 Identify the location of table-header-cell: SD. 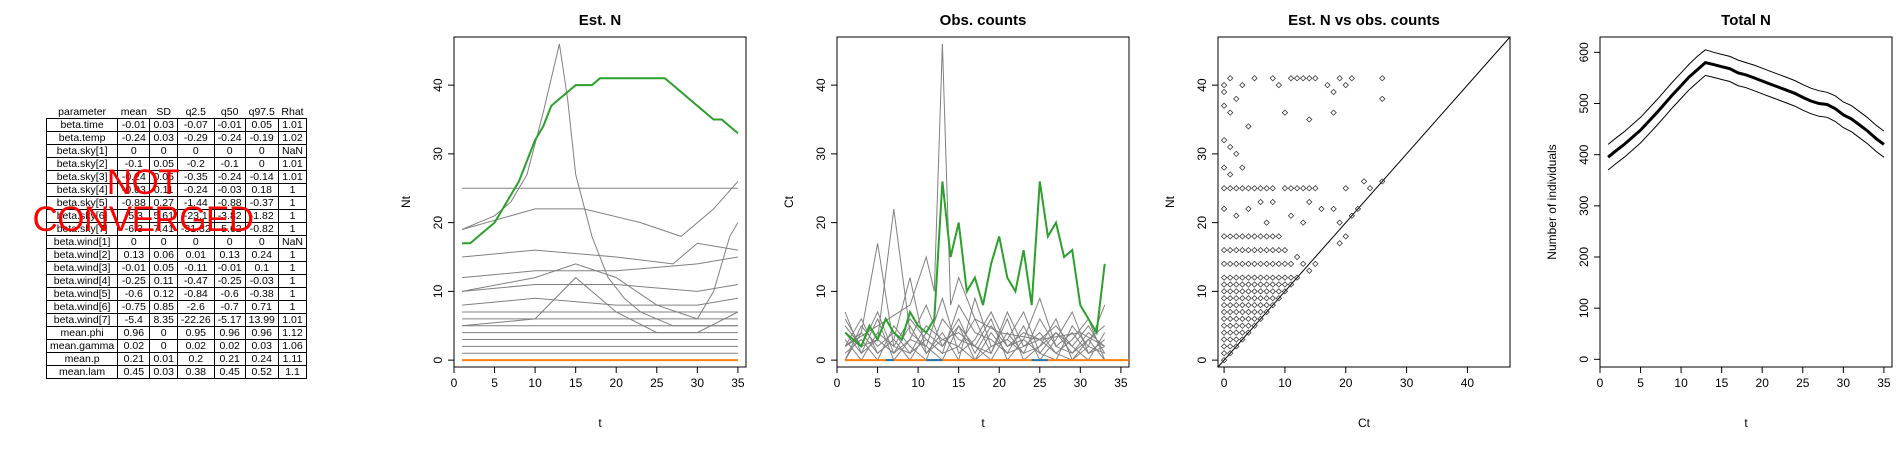
(163, 112).